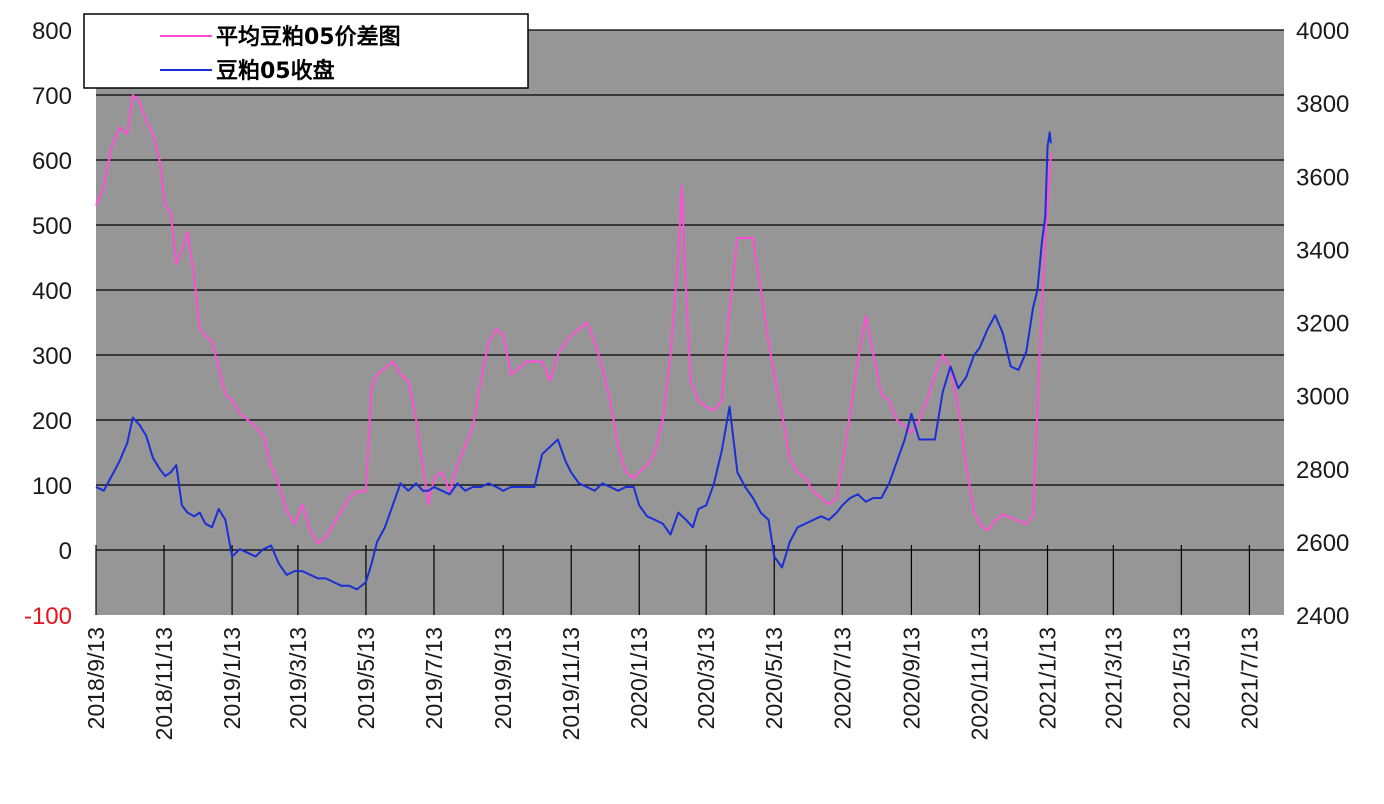 This screenshot has width=1384, height=804. Describe the element at coordinates (52, 31) in the screenshot. I see `left-tick-label: 800` at that location.